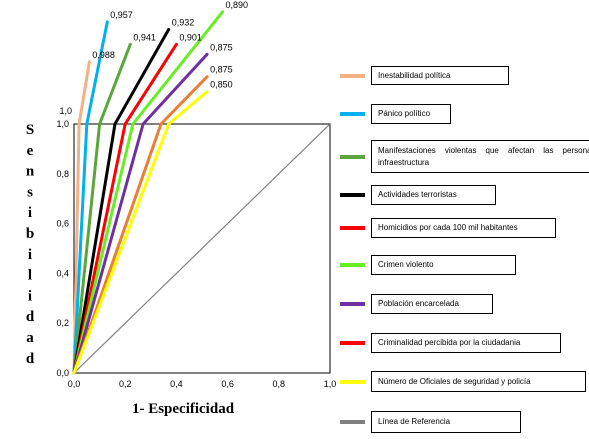 Image resolution: width=589 pixels, height=439 pixels. I want to click on legend-label: Actividades terroristas, so click(433, 195).